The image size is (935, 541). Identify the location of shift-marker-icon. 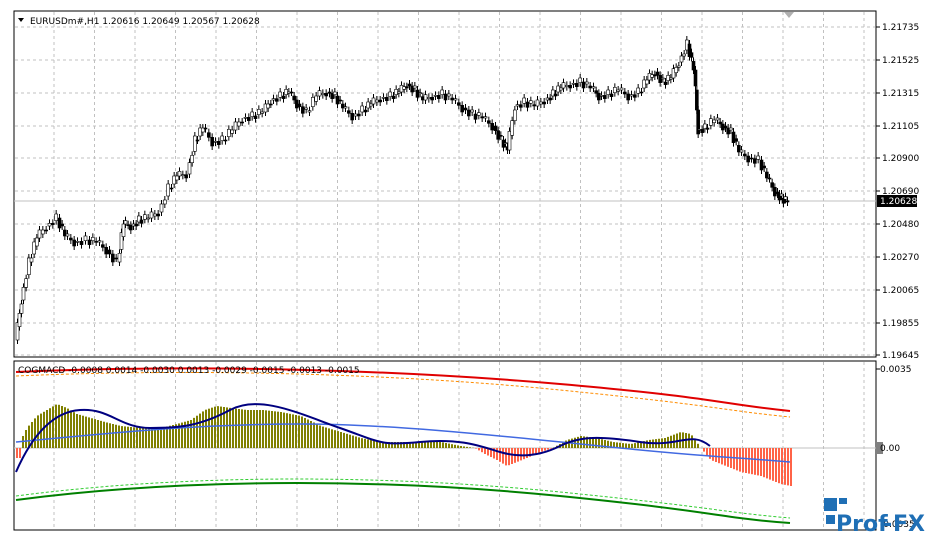
(789, 15).